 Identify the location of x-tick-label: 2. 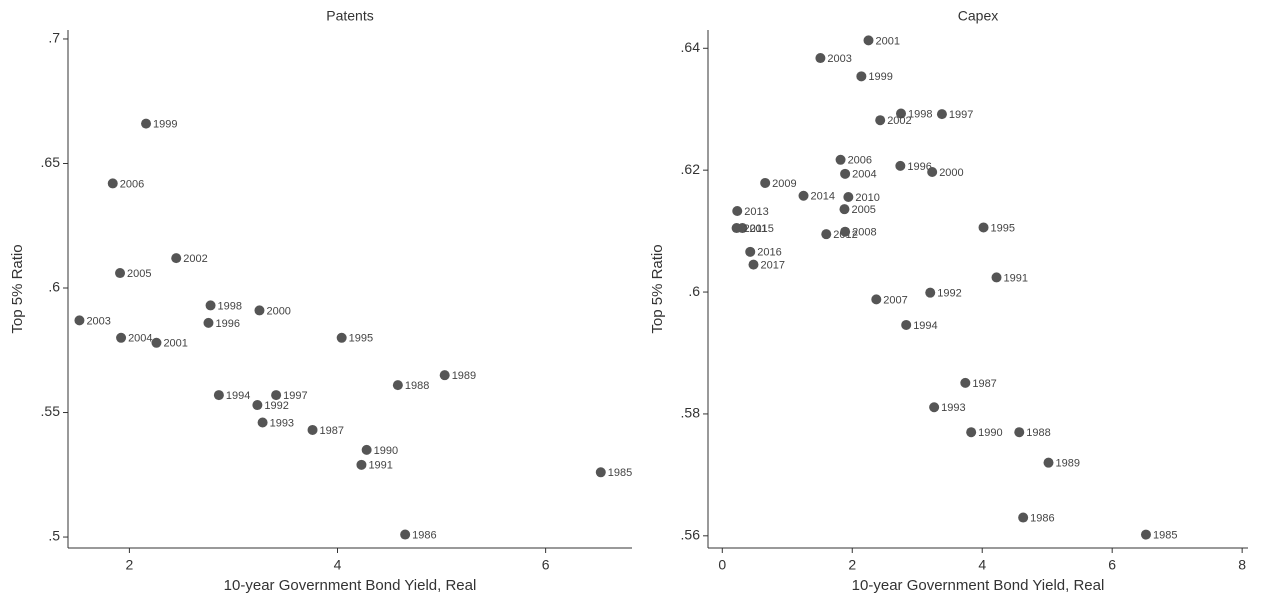
(129, 565).